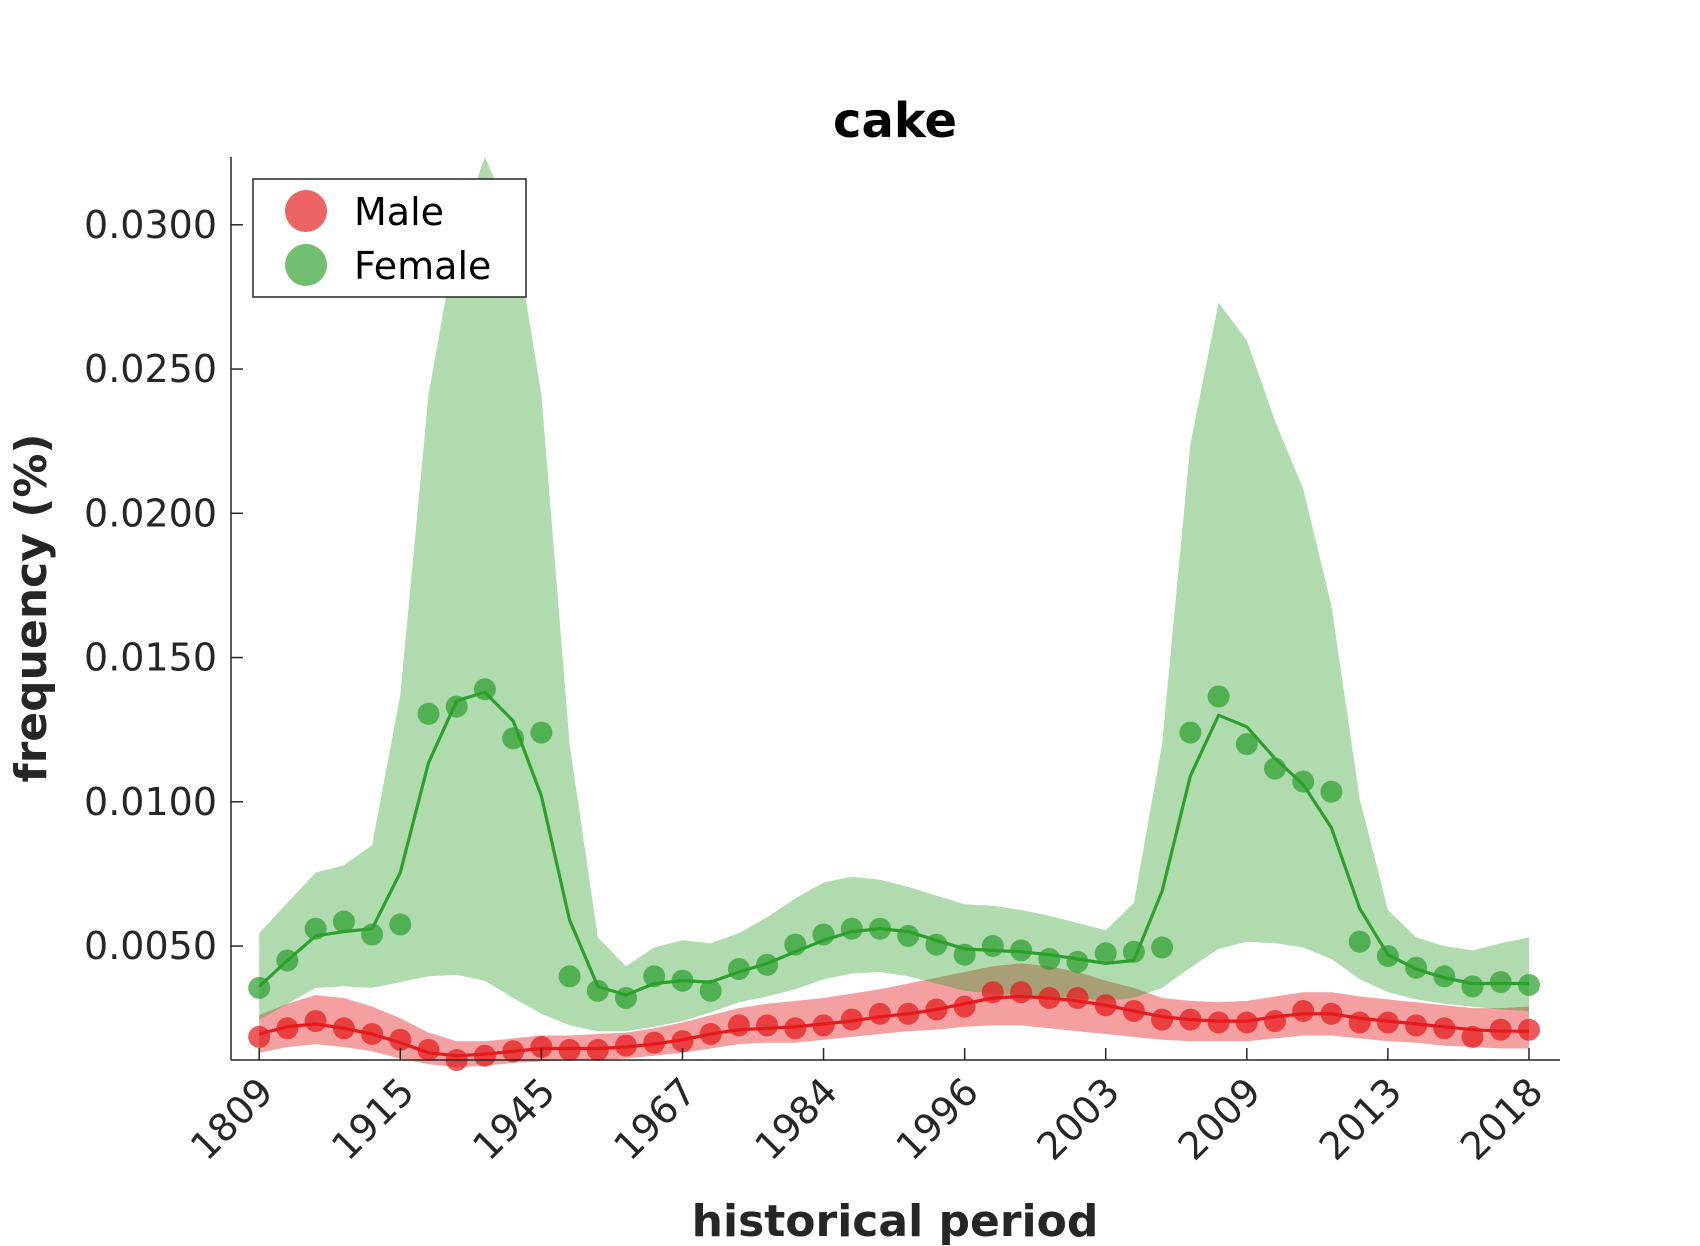  I want to click on y-tick-label: 0.0300, so click(150, 225).